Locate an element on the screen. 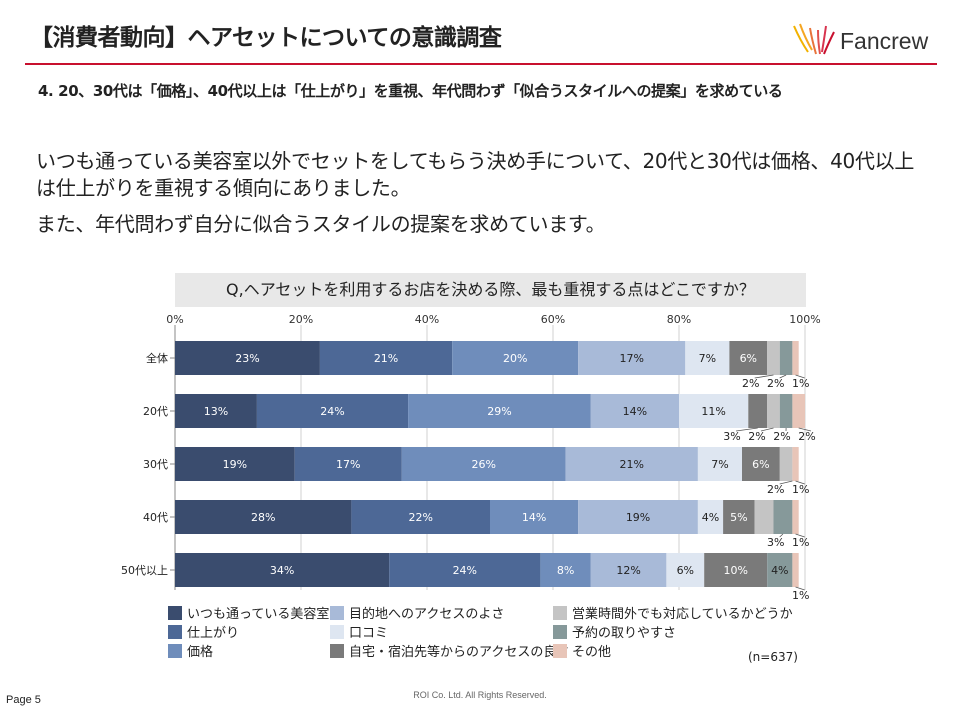 Image resolution: width=960 pixels, height=720 pixels. legend-label: 目的地へのアクセスのよさ is located at coordinates (427, 614).